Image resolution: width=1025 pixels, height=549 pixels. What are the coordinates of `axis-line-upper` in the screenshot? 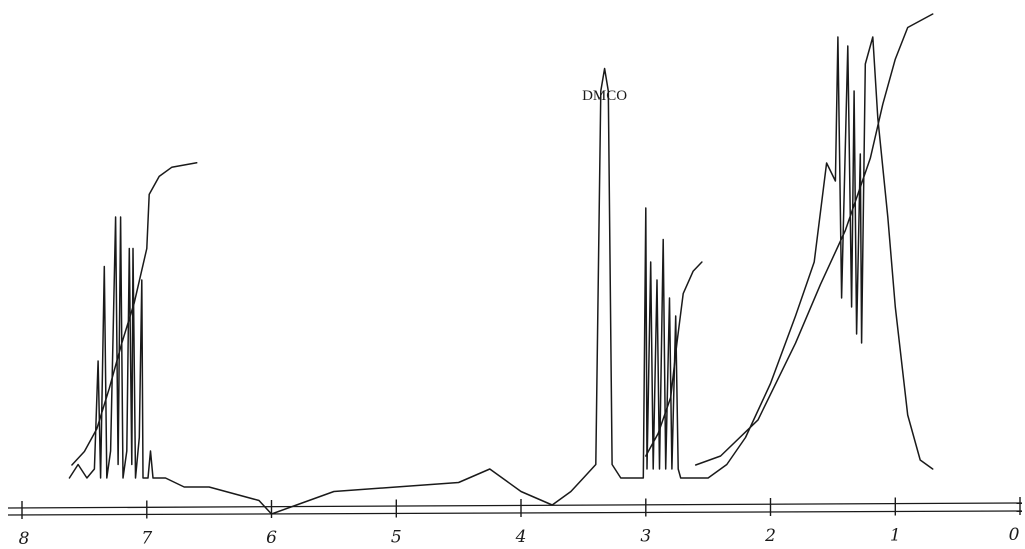 It's located at (515, 505).